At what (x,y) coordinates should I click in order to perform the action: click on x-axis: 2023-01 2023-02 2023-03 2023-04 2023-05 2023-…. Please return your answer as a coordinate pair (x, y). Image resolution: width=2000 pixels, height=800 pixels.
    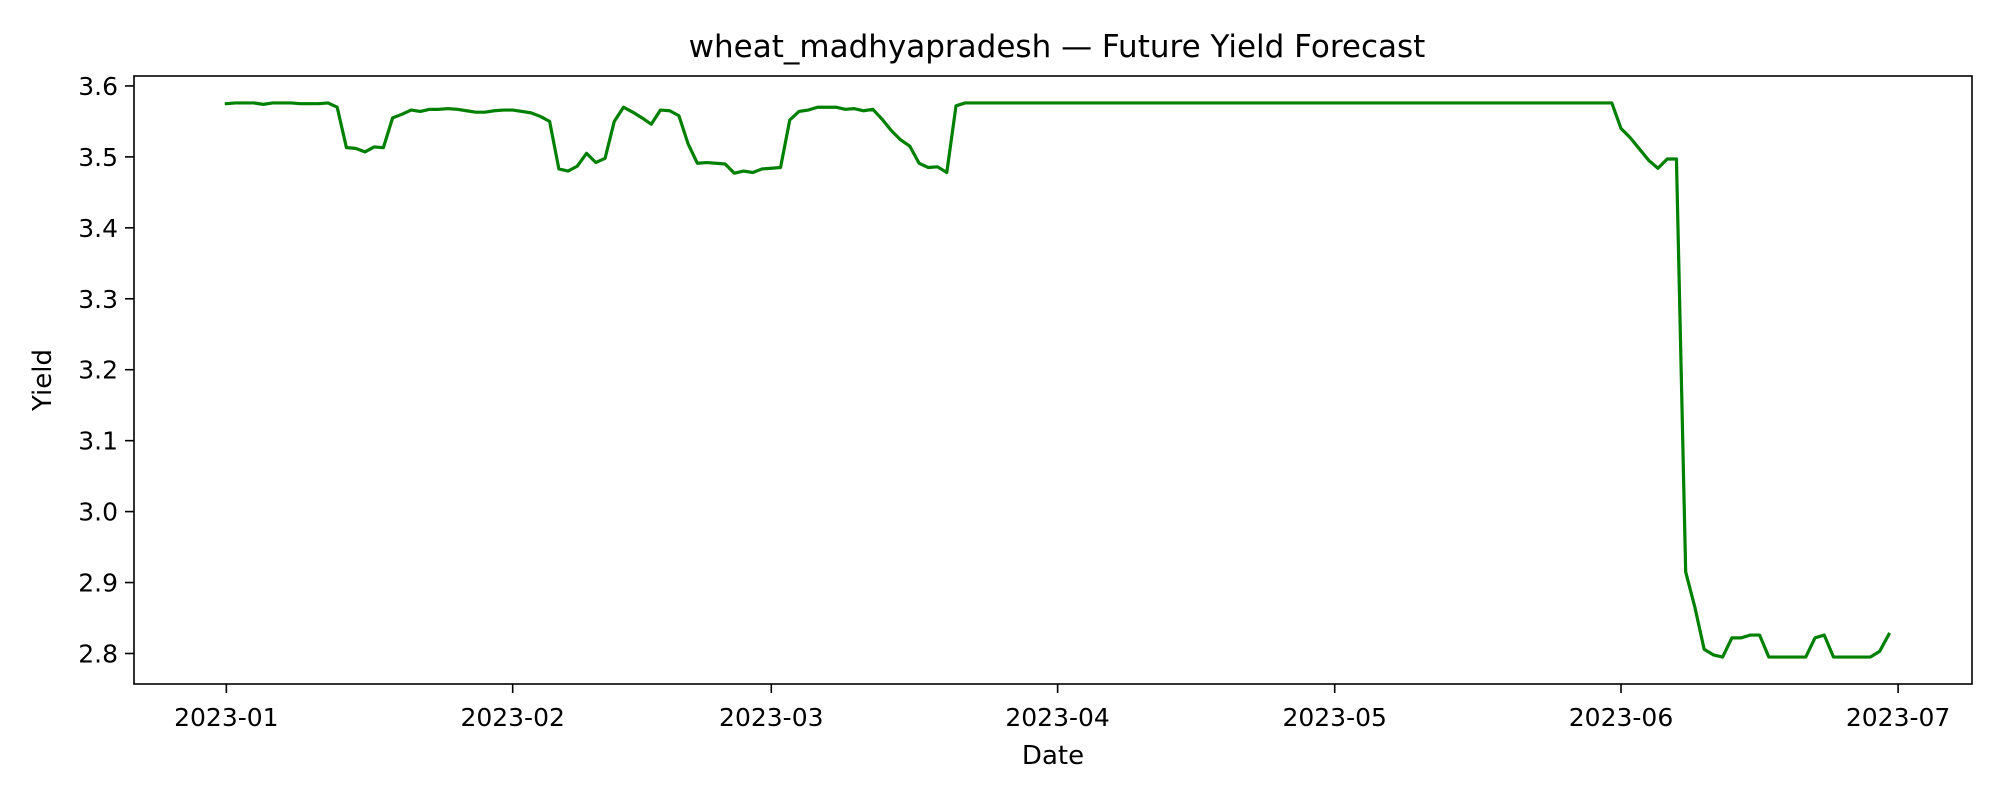
    Looking at the image, I should click on (1062, 708).